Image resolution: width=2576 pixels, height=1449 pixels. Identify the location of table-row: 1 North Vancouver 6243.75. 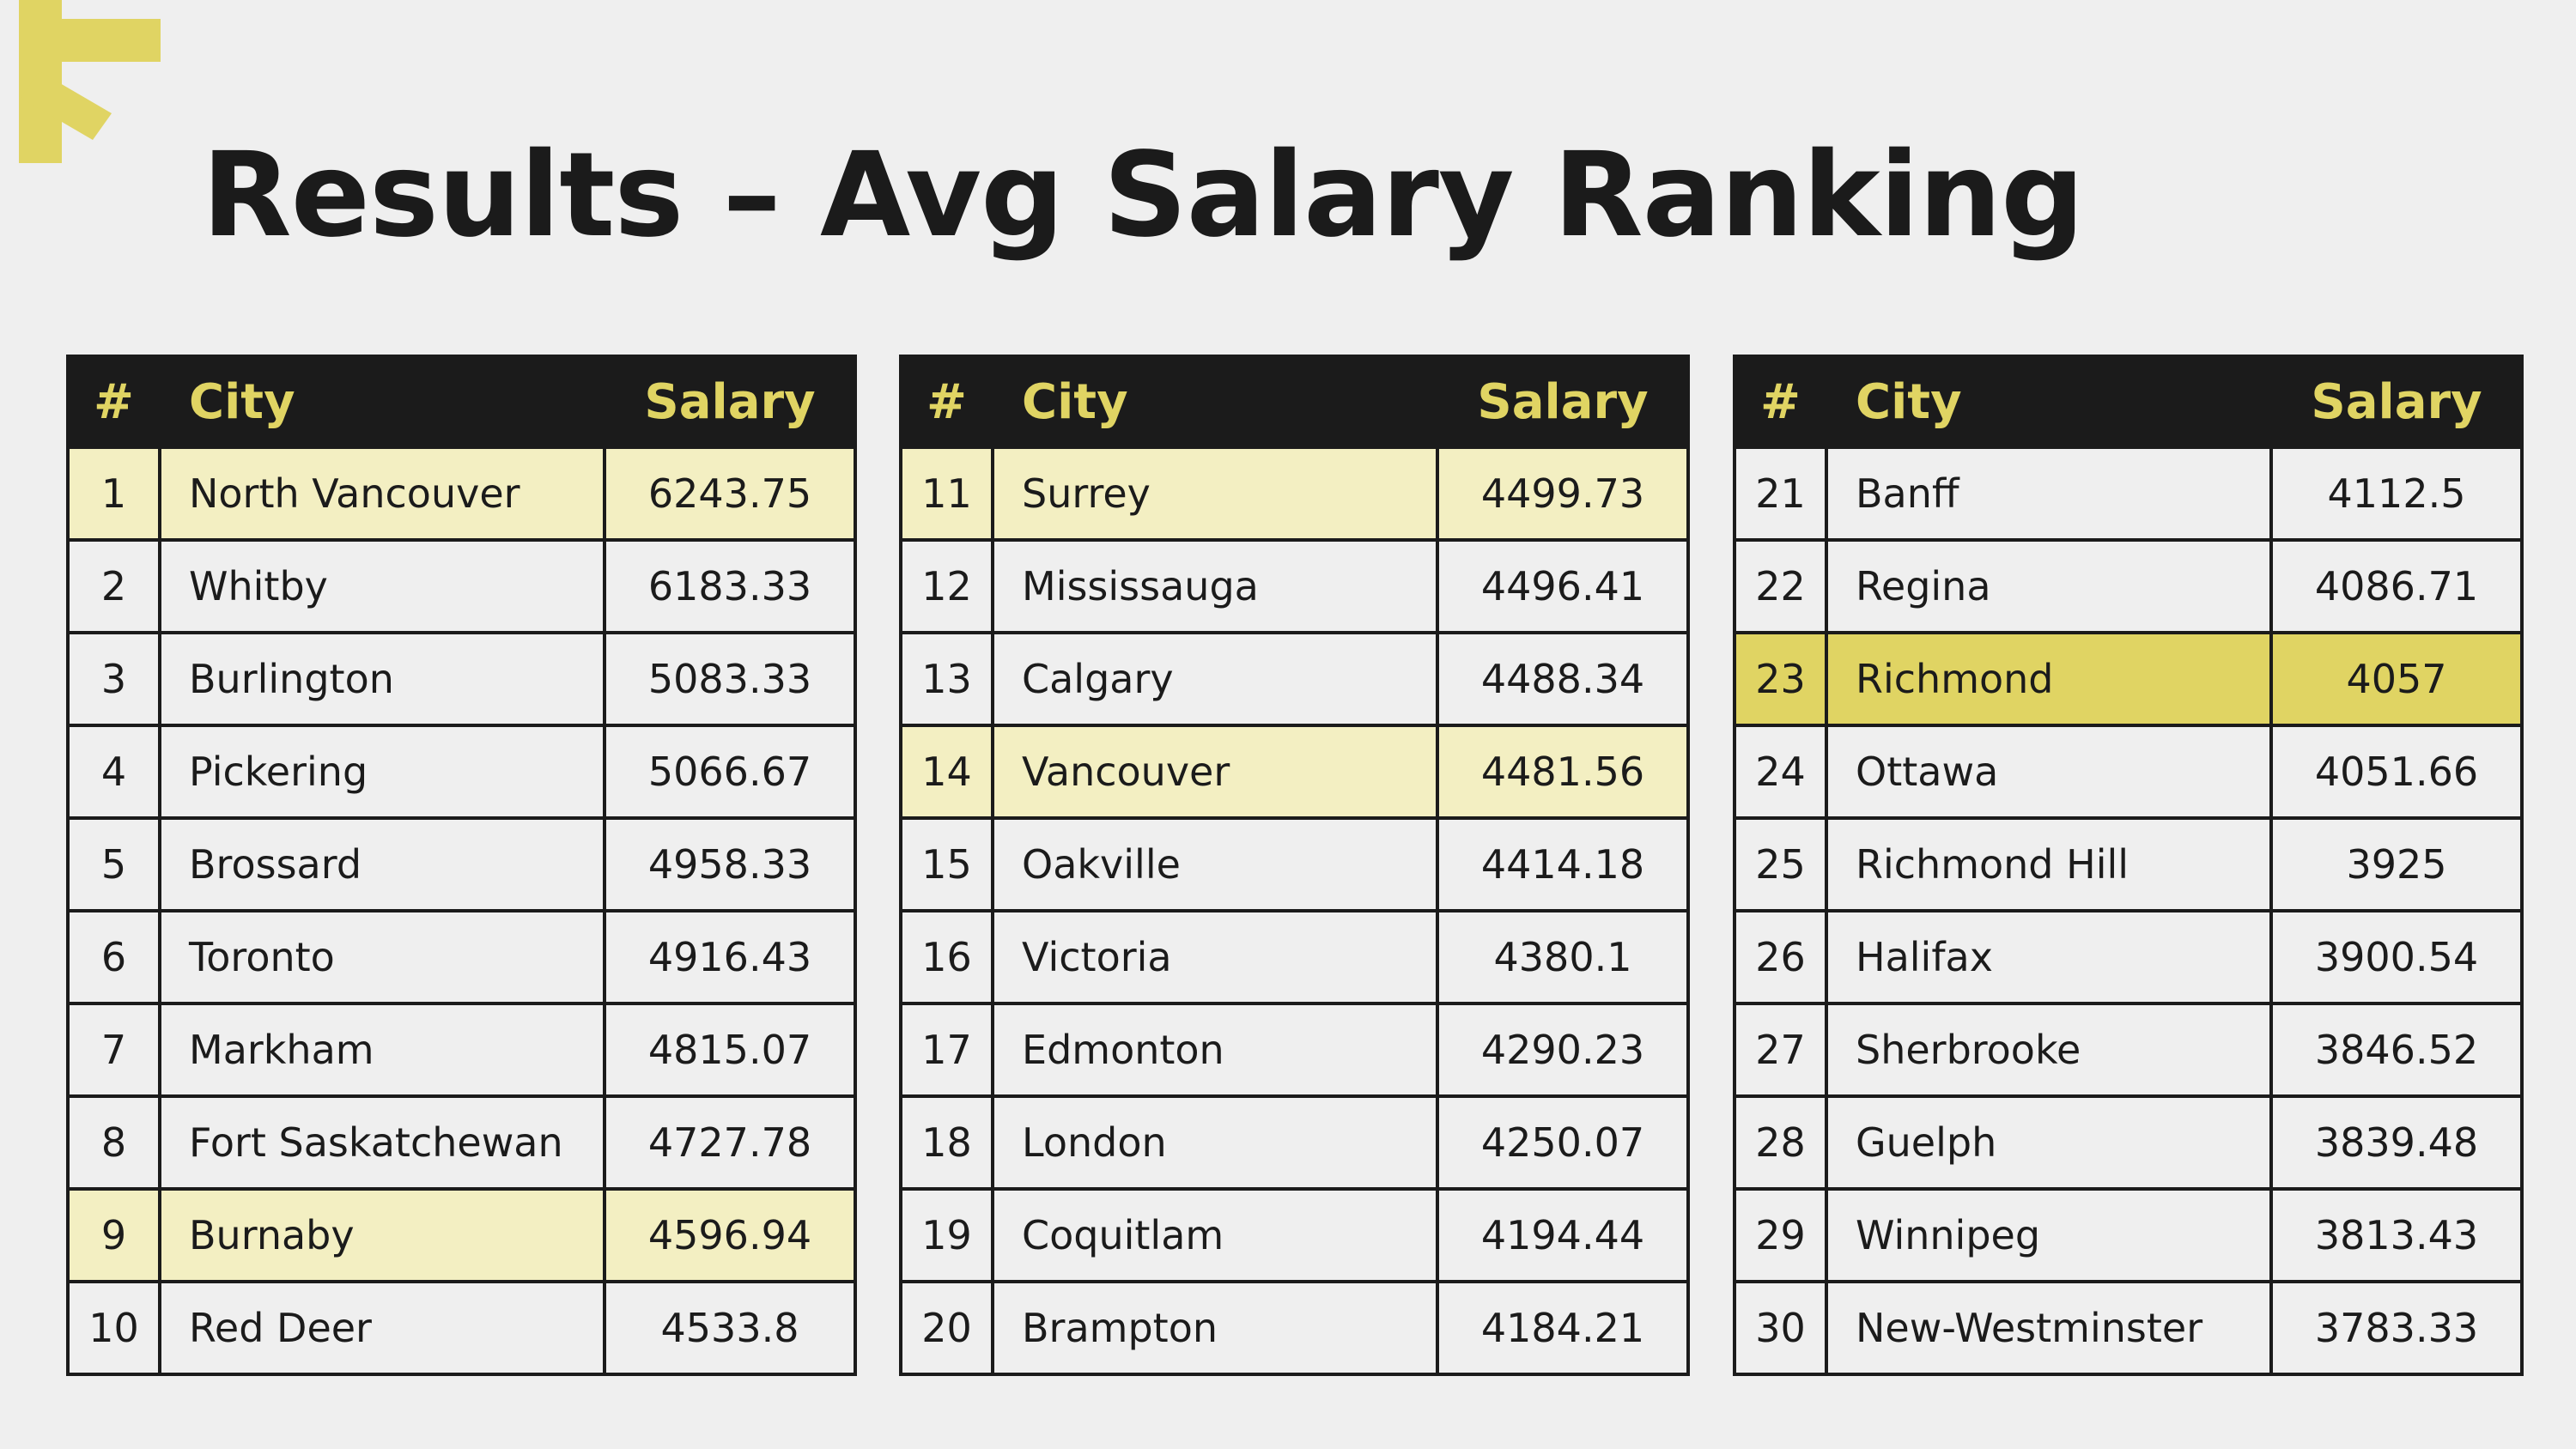
(461, 494).